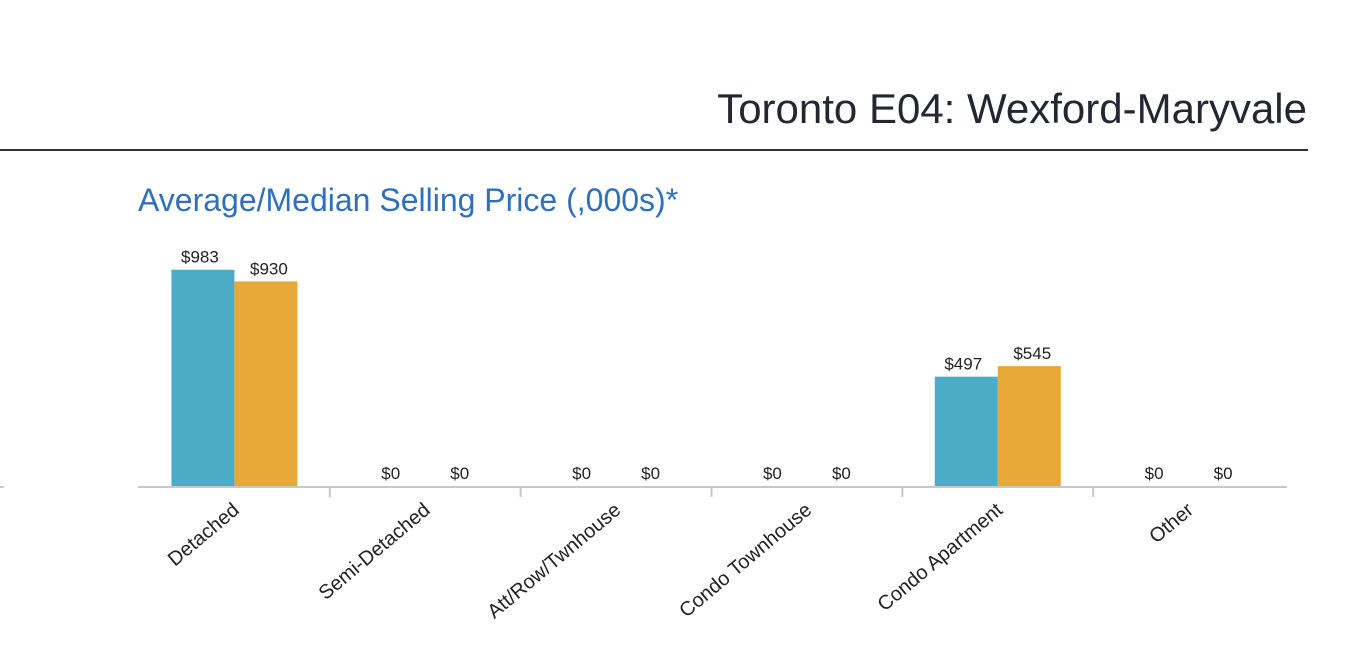 The width and height of the screenshot is (1360, 672). Describe the element at coordinates (408, 200) in the screenshot. I see `chart-title: Average/Median Selling Price (,000s)*` at that location.